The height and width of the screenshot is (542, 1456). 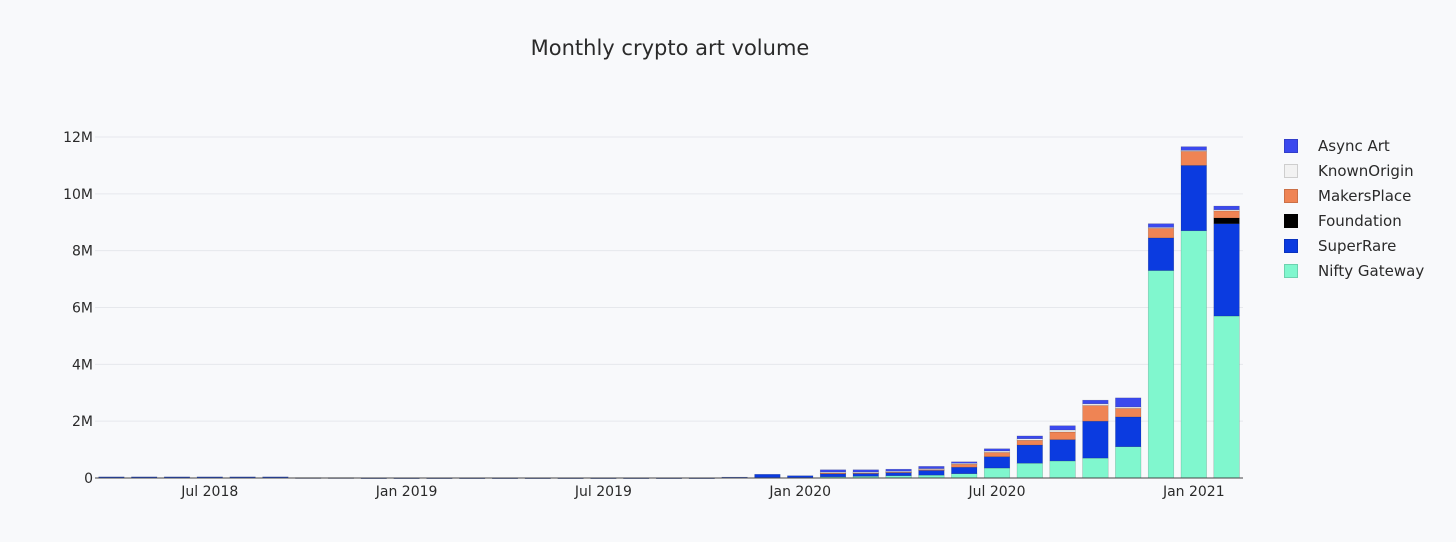 I want to click on x-tick-label: Jan 2021, so click(x=1193, y=492).